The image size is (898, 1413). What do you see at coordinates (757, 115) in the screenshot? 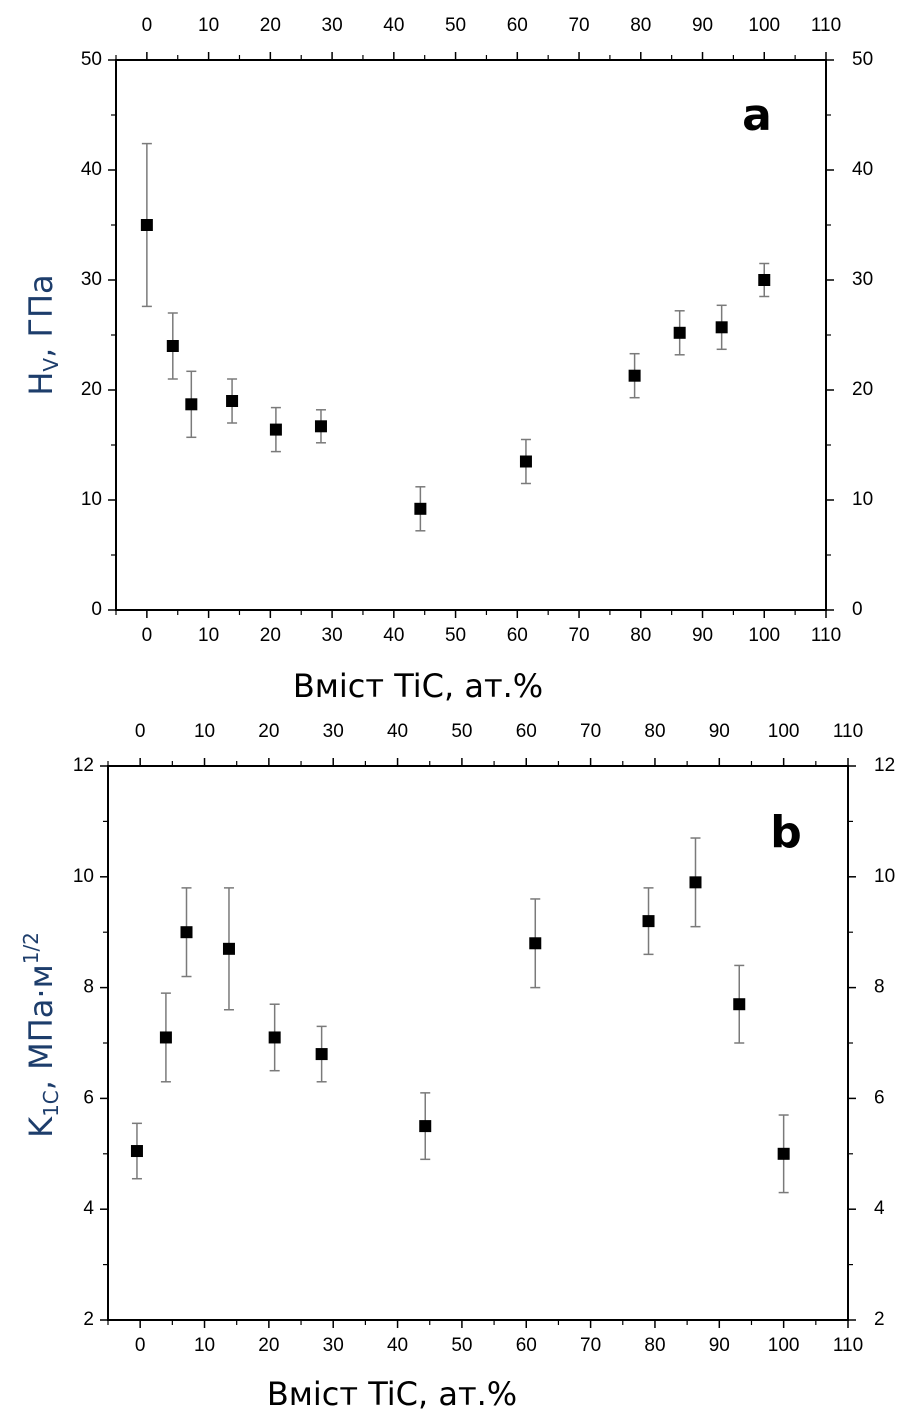
I see `panel-a-letter: a` at bounding box center [757, 115].